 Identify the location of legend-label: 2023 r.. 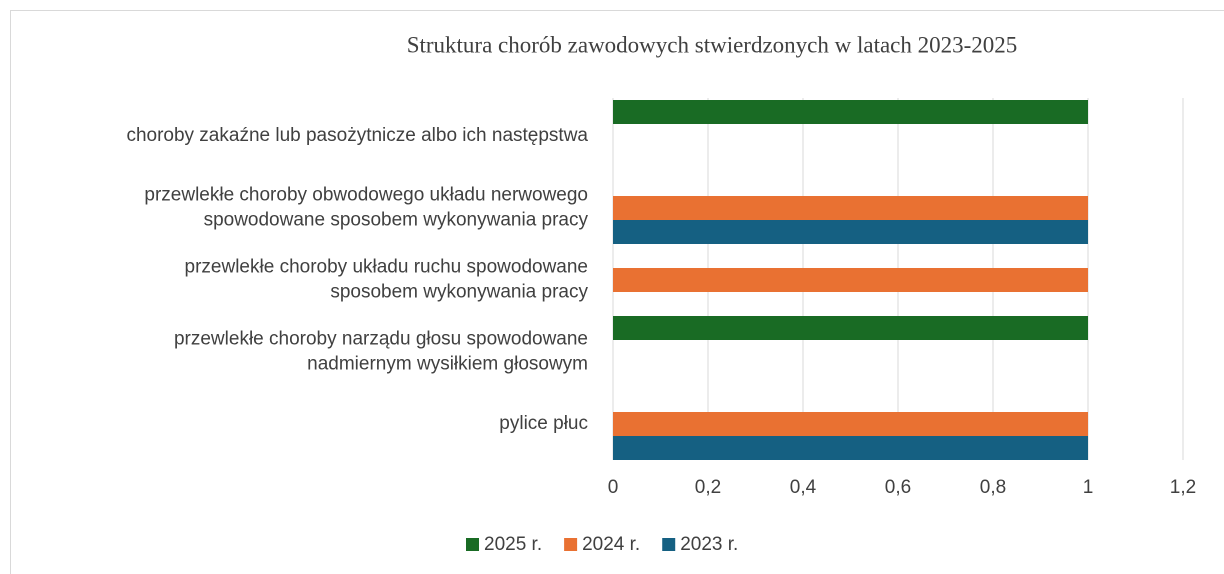
(709, 544).